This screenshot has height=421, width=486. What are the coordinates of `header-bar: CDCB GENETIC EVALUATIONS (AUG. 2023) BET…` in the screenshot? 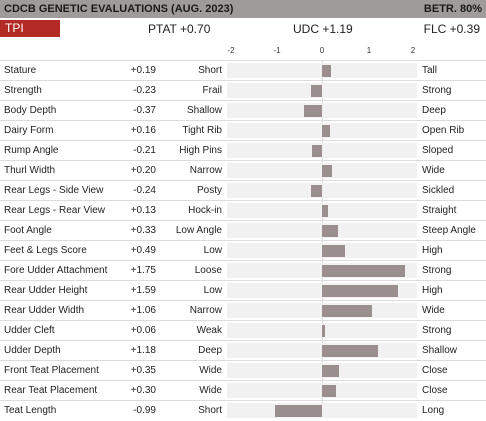 It's located at (243, 9).